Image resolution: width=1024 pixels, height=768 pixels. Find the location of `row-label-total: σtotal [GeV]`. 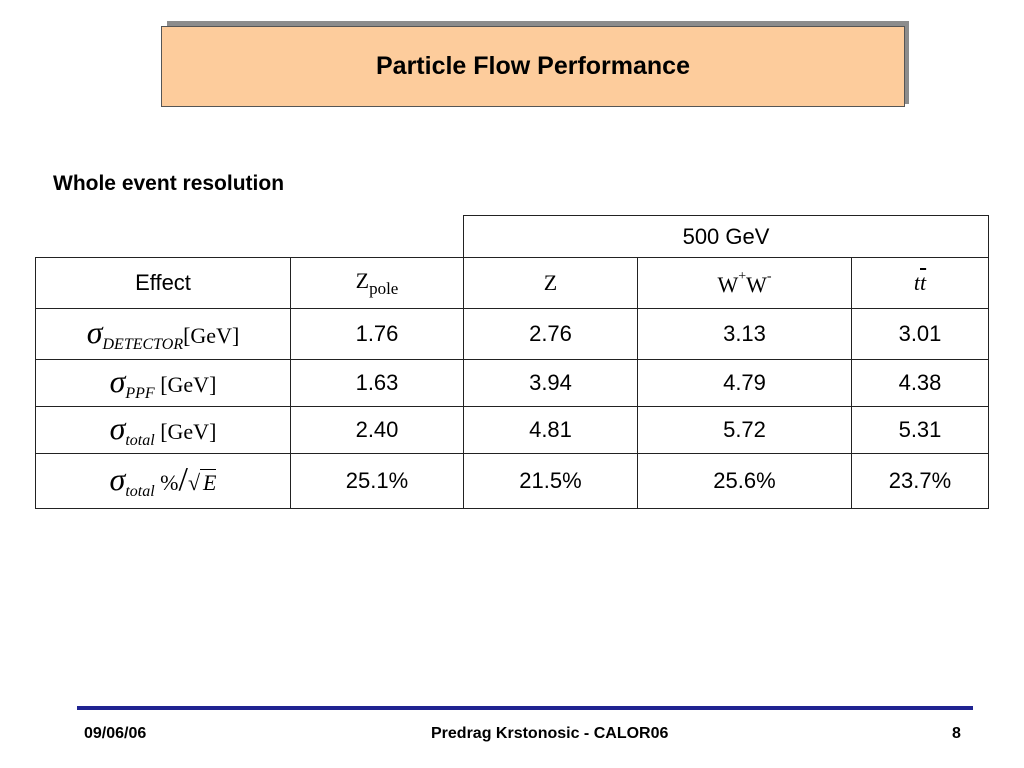

row-label-total: σtotal [GeV] is located at coordinates (163, 430).